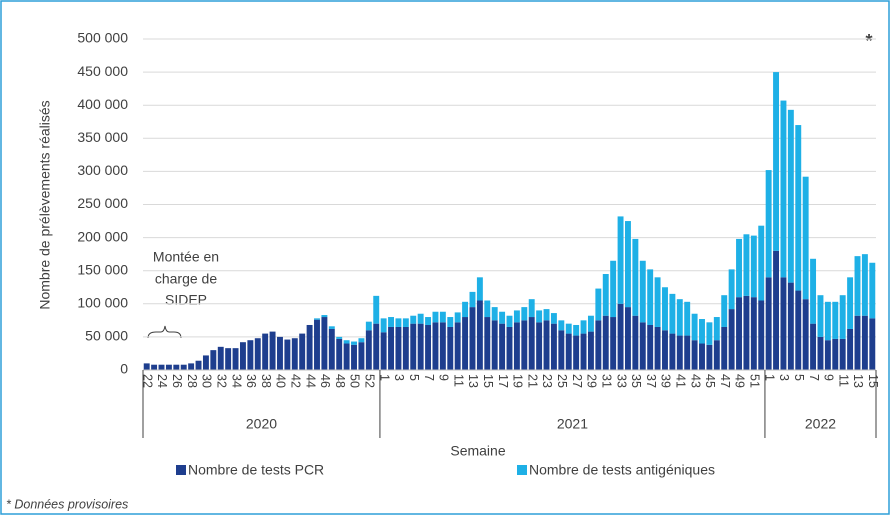 The height and width of the screenshot is (515, 890). I want to click on x-tick-label: 3, so click(399, 377).